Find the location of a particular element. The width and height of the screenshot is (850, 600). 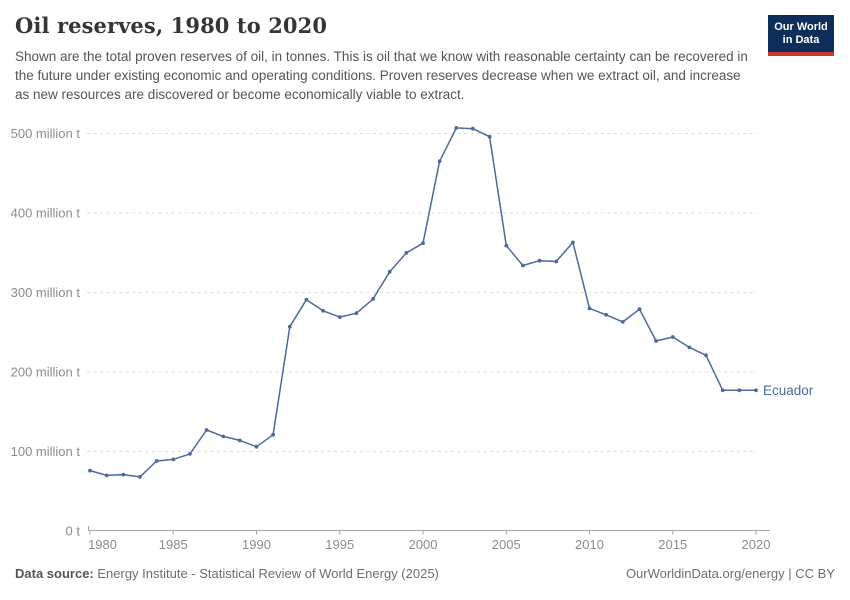

y-axis-tick-label: 500 million t is located at coordinates (46, 133).